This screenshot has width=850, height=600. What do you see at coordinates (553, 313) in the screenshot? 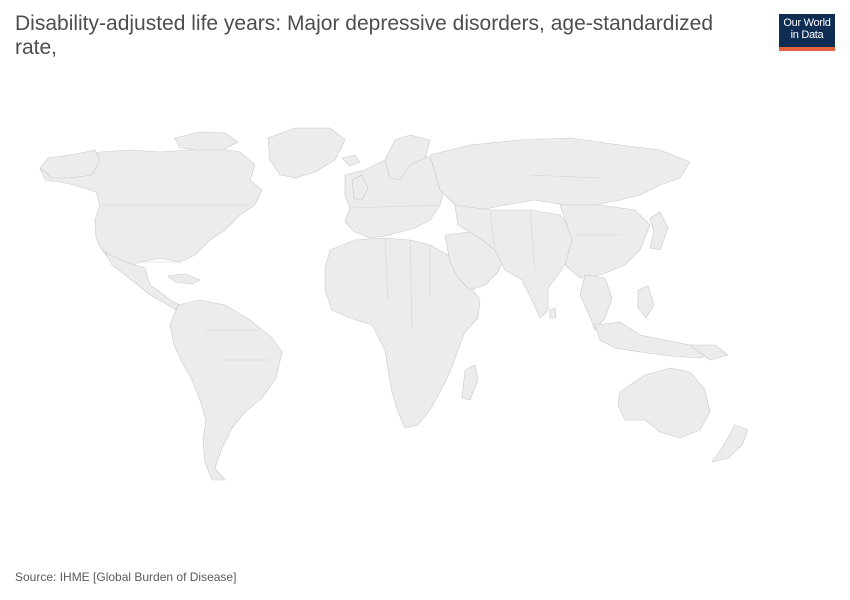
I see `region-sri-lanka` at bounding box center [553, 313].